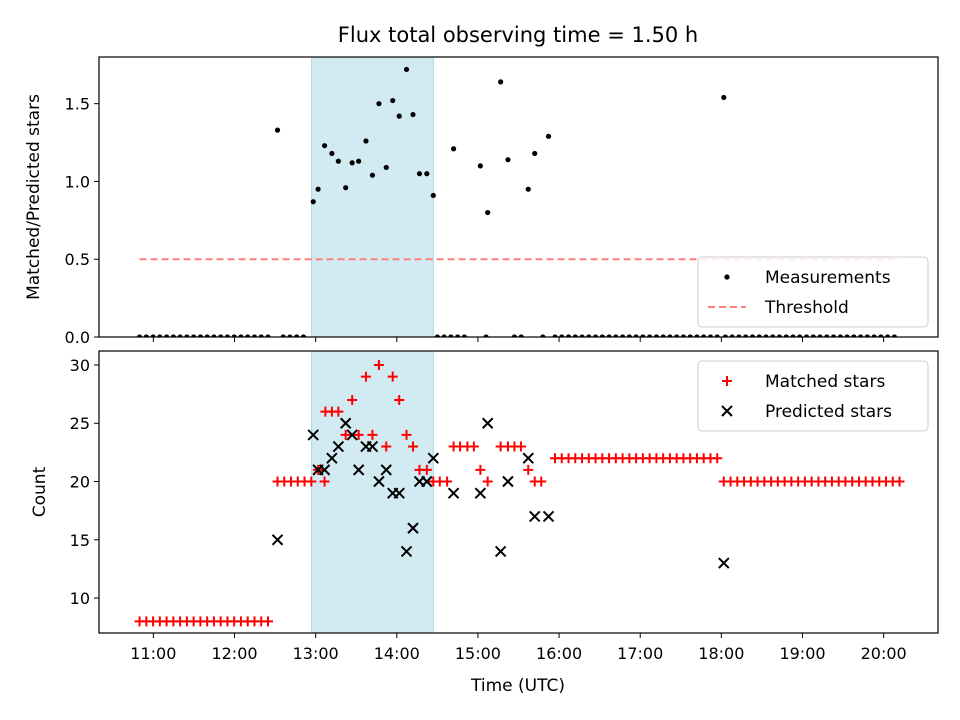 This screenshot has height=720, width=960. Describe the element at coordinates (802, 653) in the screenshot. I see `x-tick-label: 19:00` at that location.